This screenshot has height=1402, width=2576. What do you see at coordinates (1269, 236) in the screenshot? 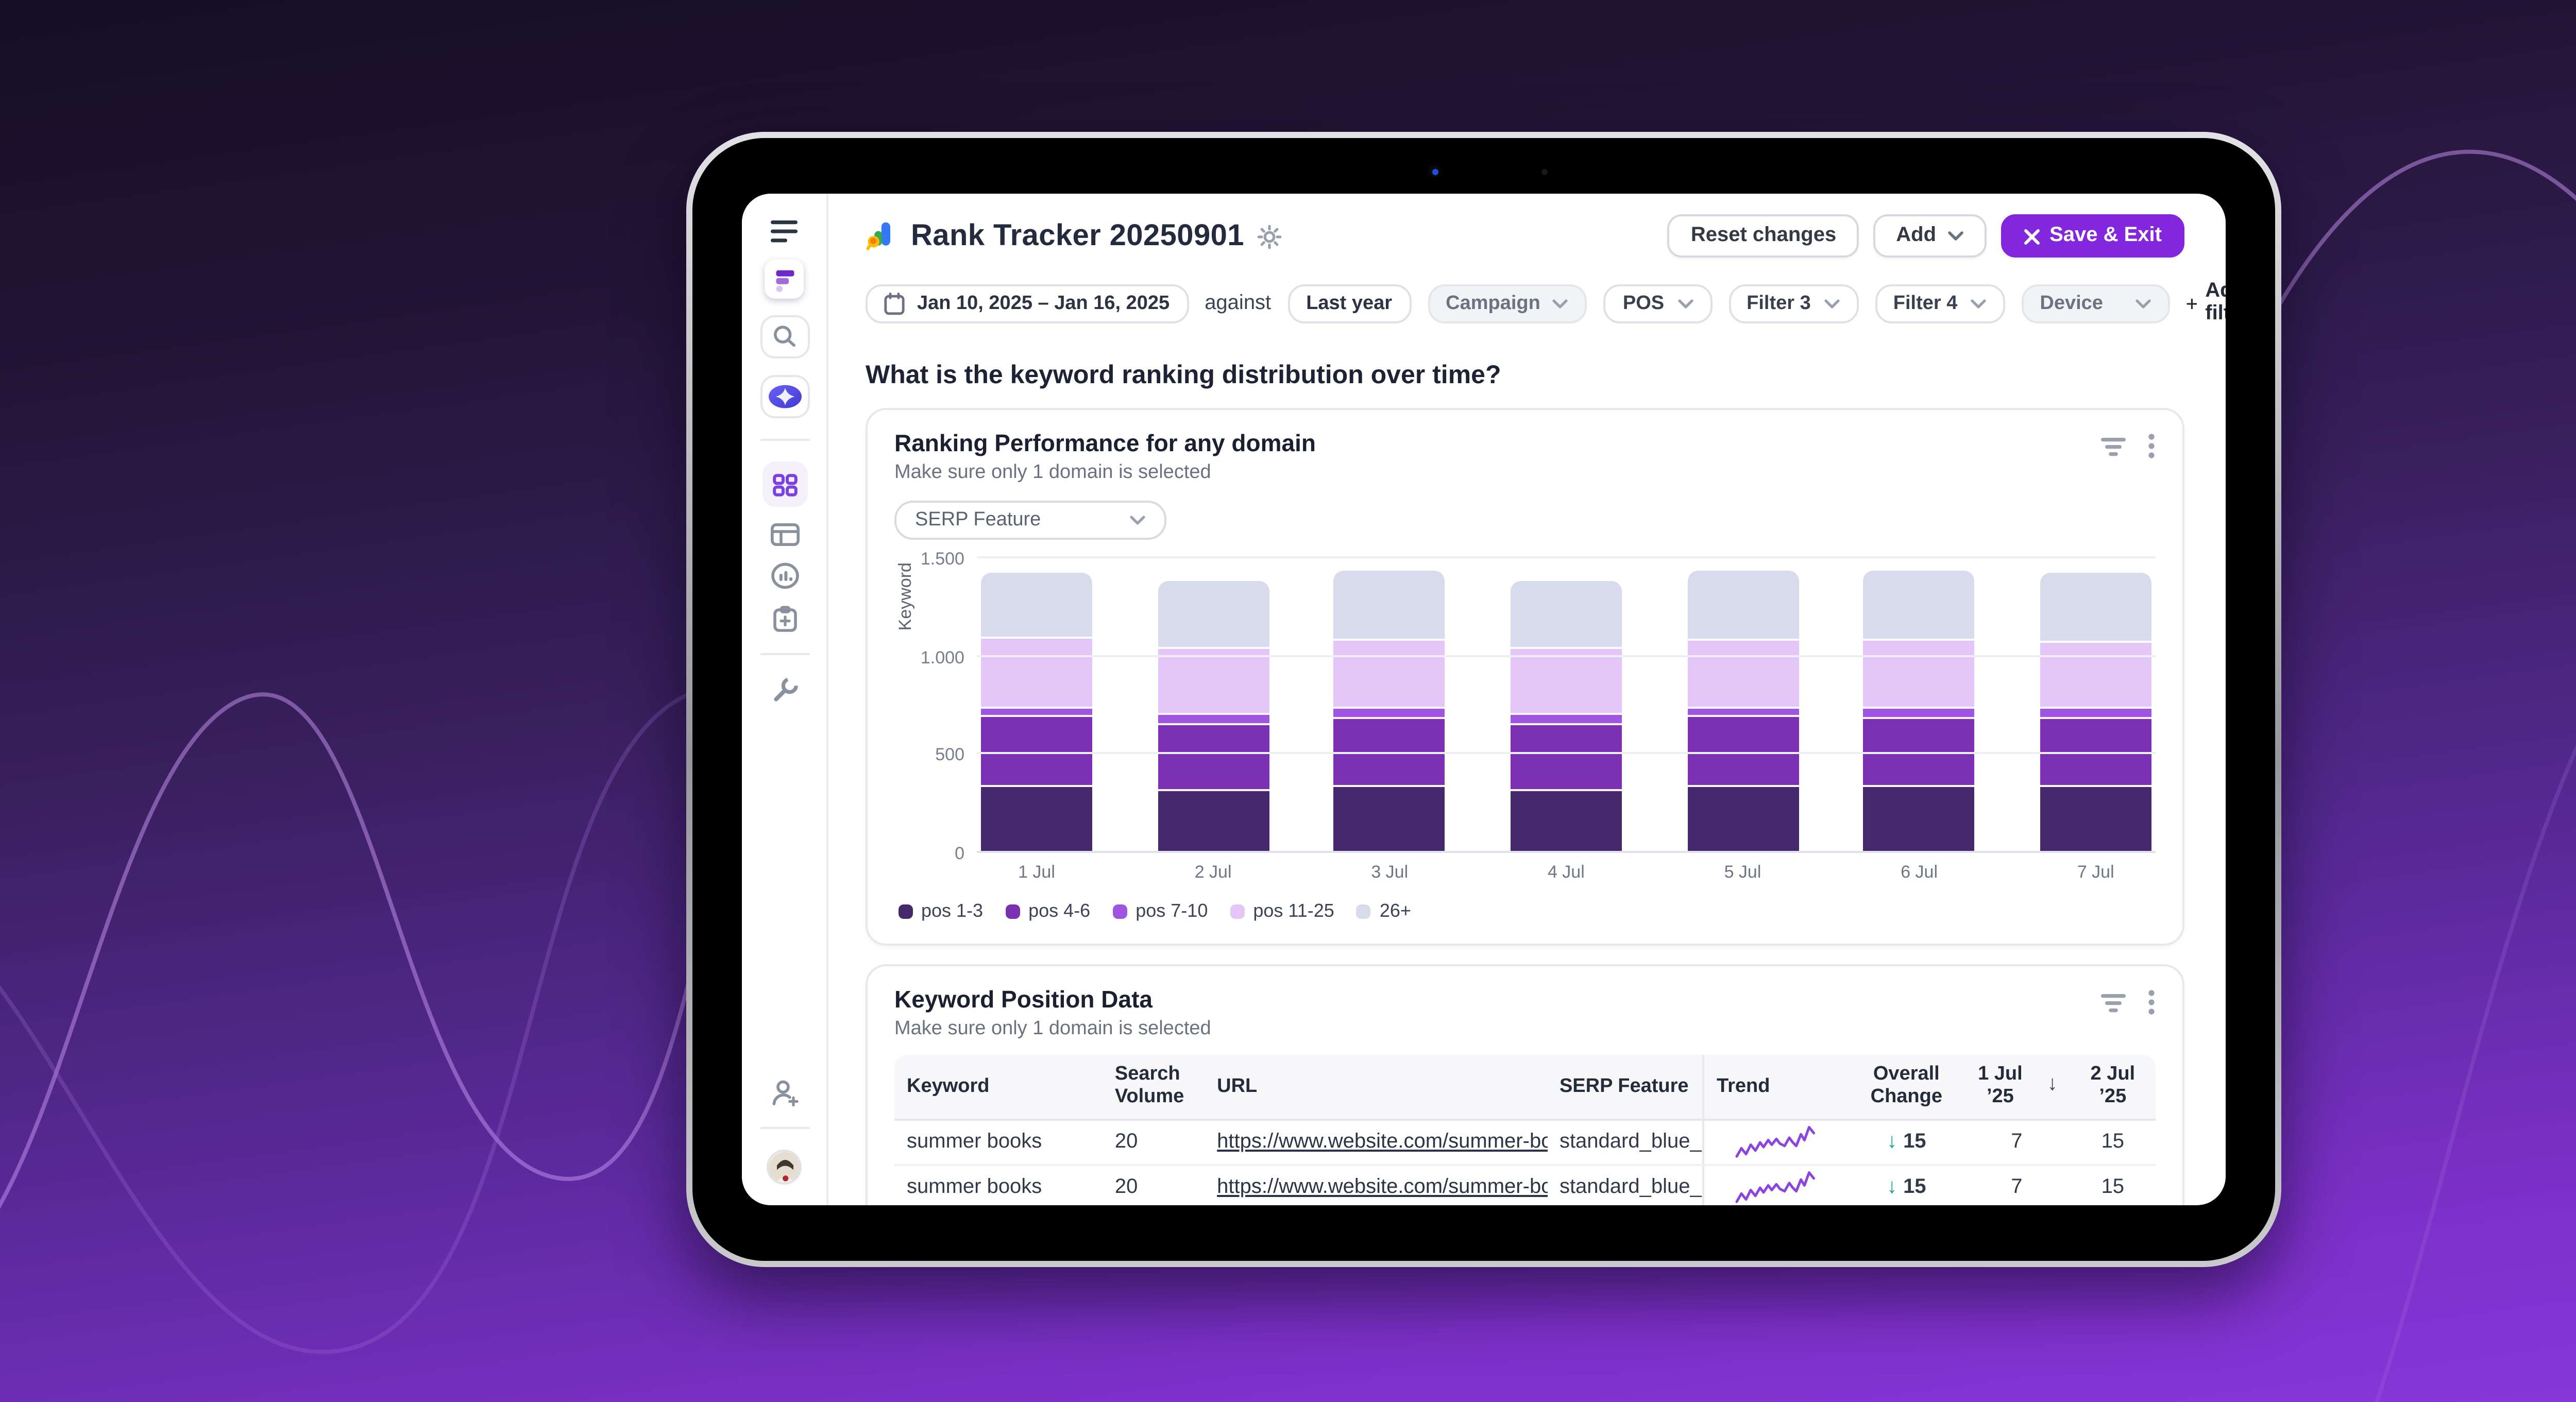
I see `gear-icon` at bounding box center [1269, 236].